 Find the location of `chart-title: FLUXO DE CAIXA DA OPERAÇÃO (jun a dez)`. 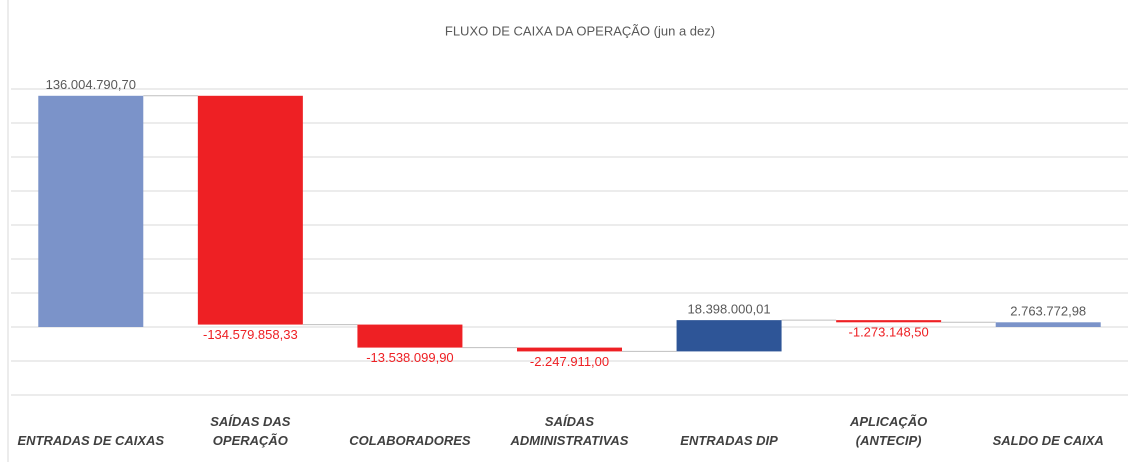

chart-title: FLUXO DE CAIXA DA OPERAÇÃO (jun a dez) is located at coordinates (580, 30).